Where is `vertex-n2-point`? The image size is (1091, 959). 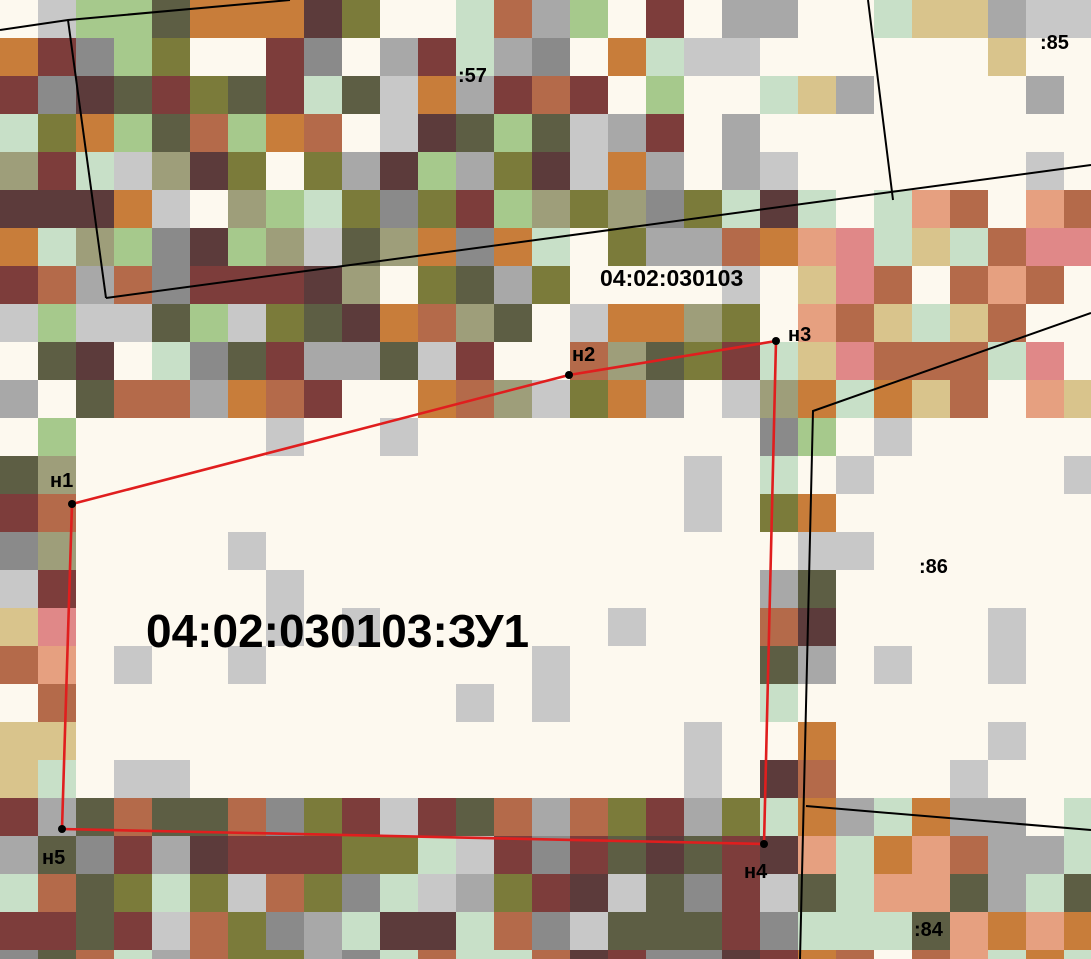
vertex-n2-point is located at coordinates (569, 375).